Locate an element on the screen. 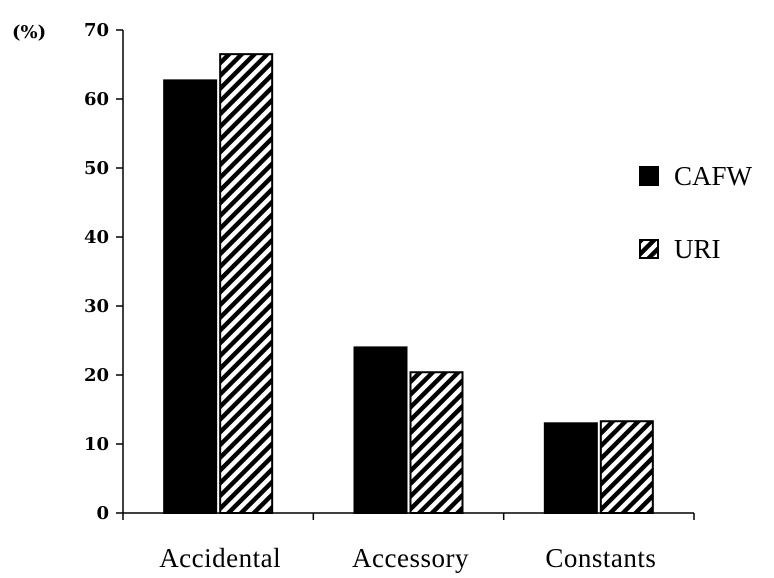  y-axis-unit-label: (%) is located at coordinates (29, 32).